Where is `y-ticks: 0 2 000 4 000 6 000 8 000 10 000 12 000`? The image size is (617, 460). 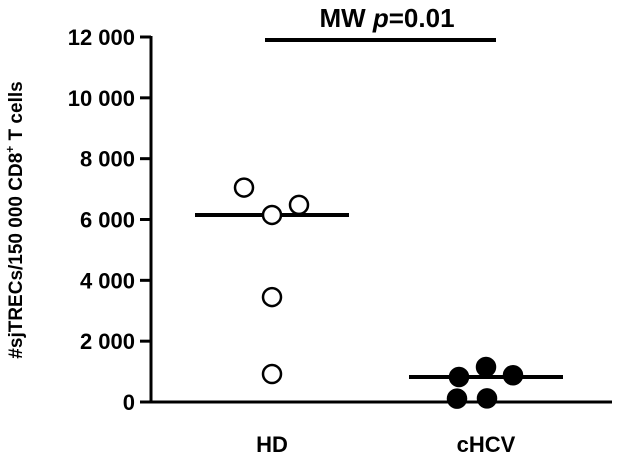
y-ticks: 0 2 000 4 000 6 000 8 000 10 000 12 000 is located at coordinates (109, 220).